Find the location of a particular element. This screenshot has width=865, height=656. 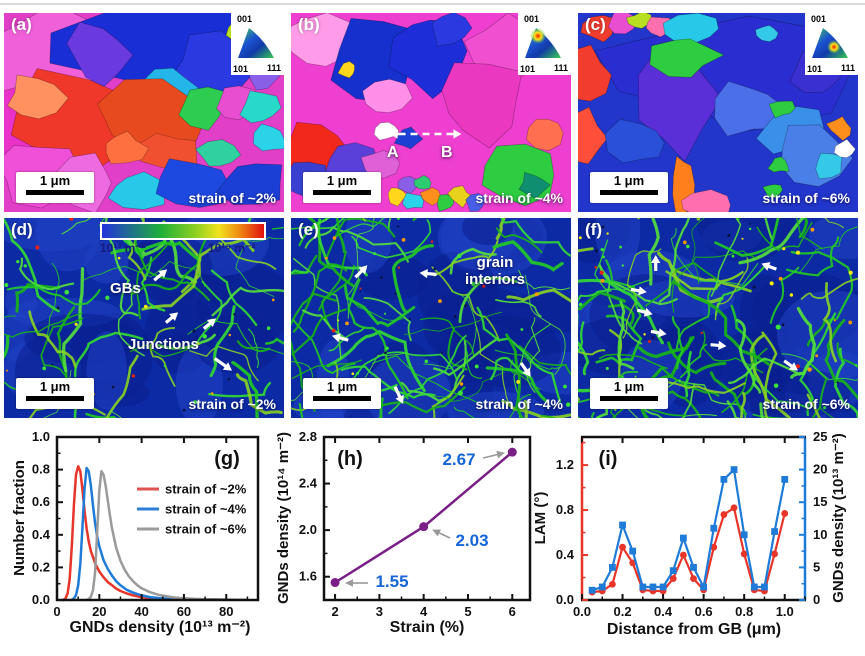

svg-text: LAM (°) is located at coordinates (540, 518).